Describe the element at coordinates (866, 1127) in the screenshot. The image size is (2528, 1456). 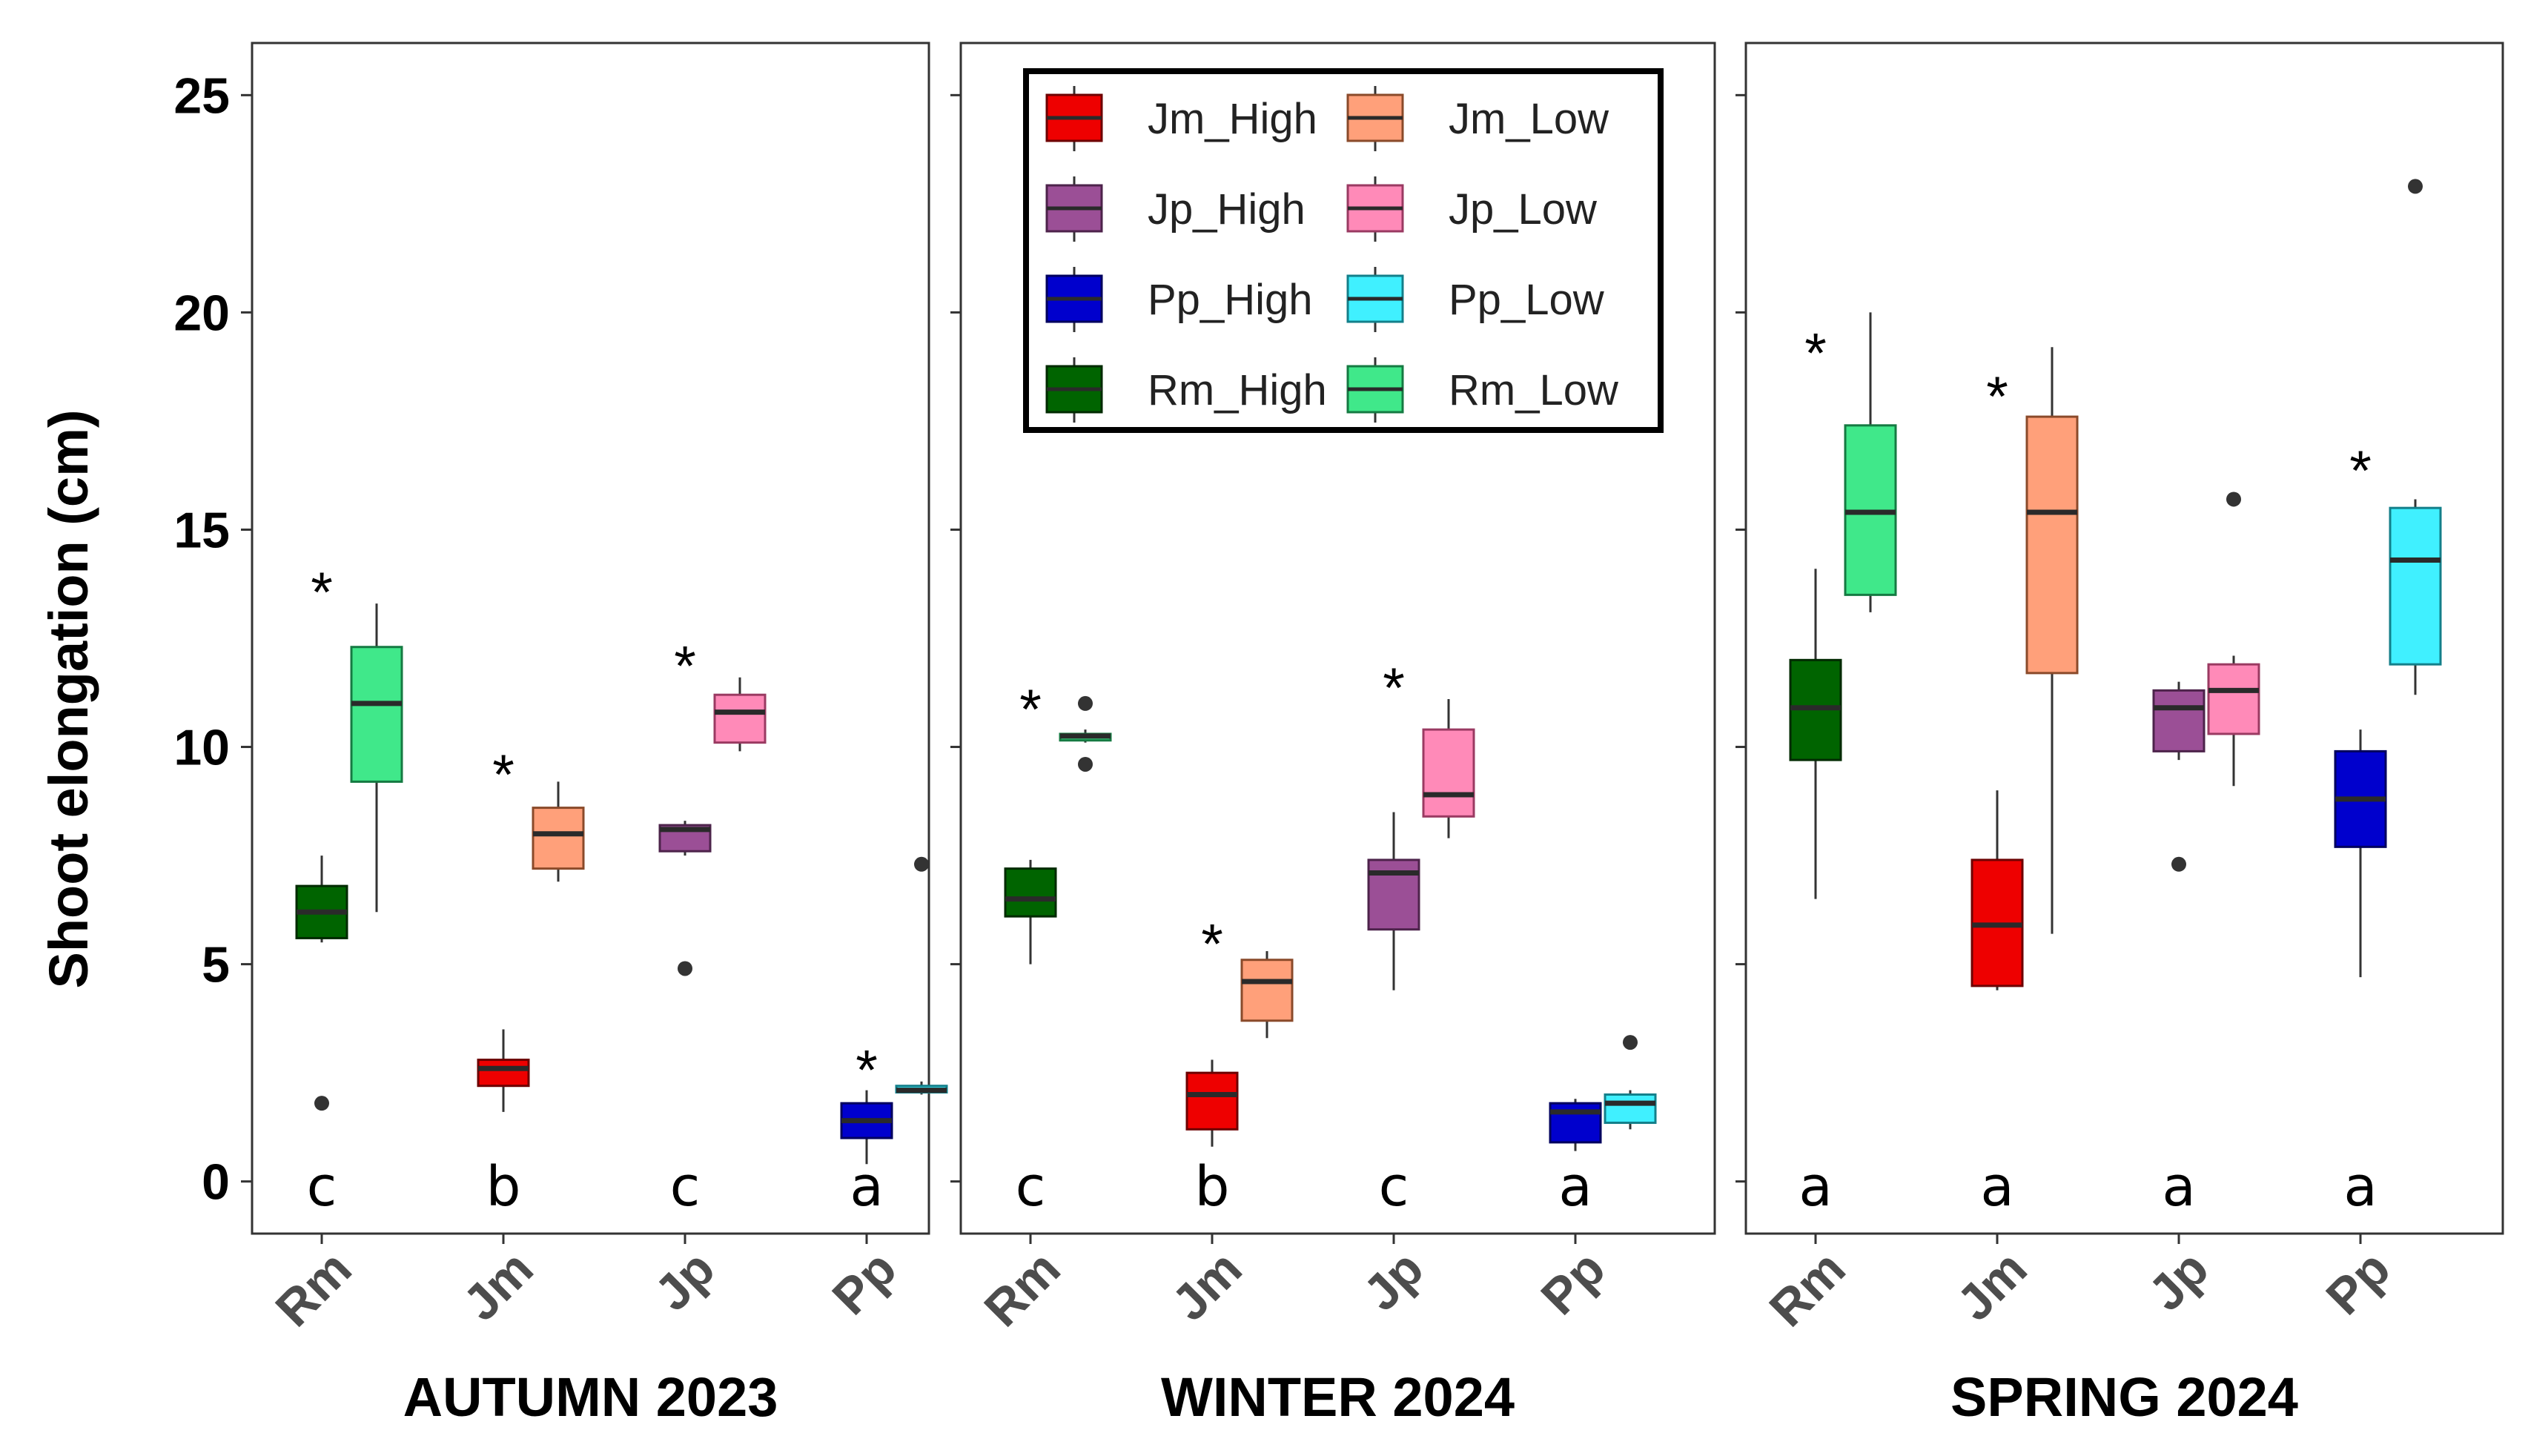
I see `box-Pp_High-autumn-2023` at that location.